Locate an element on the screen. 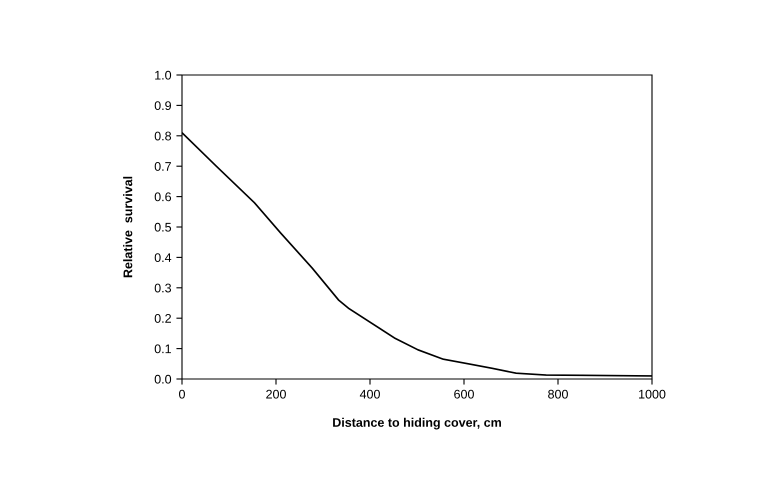 The height and width of the screenshot is (480, 782). y-tick-label: 0.7 is located at coordinates (162, 166).